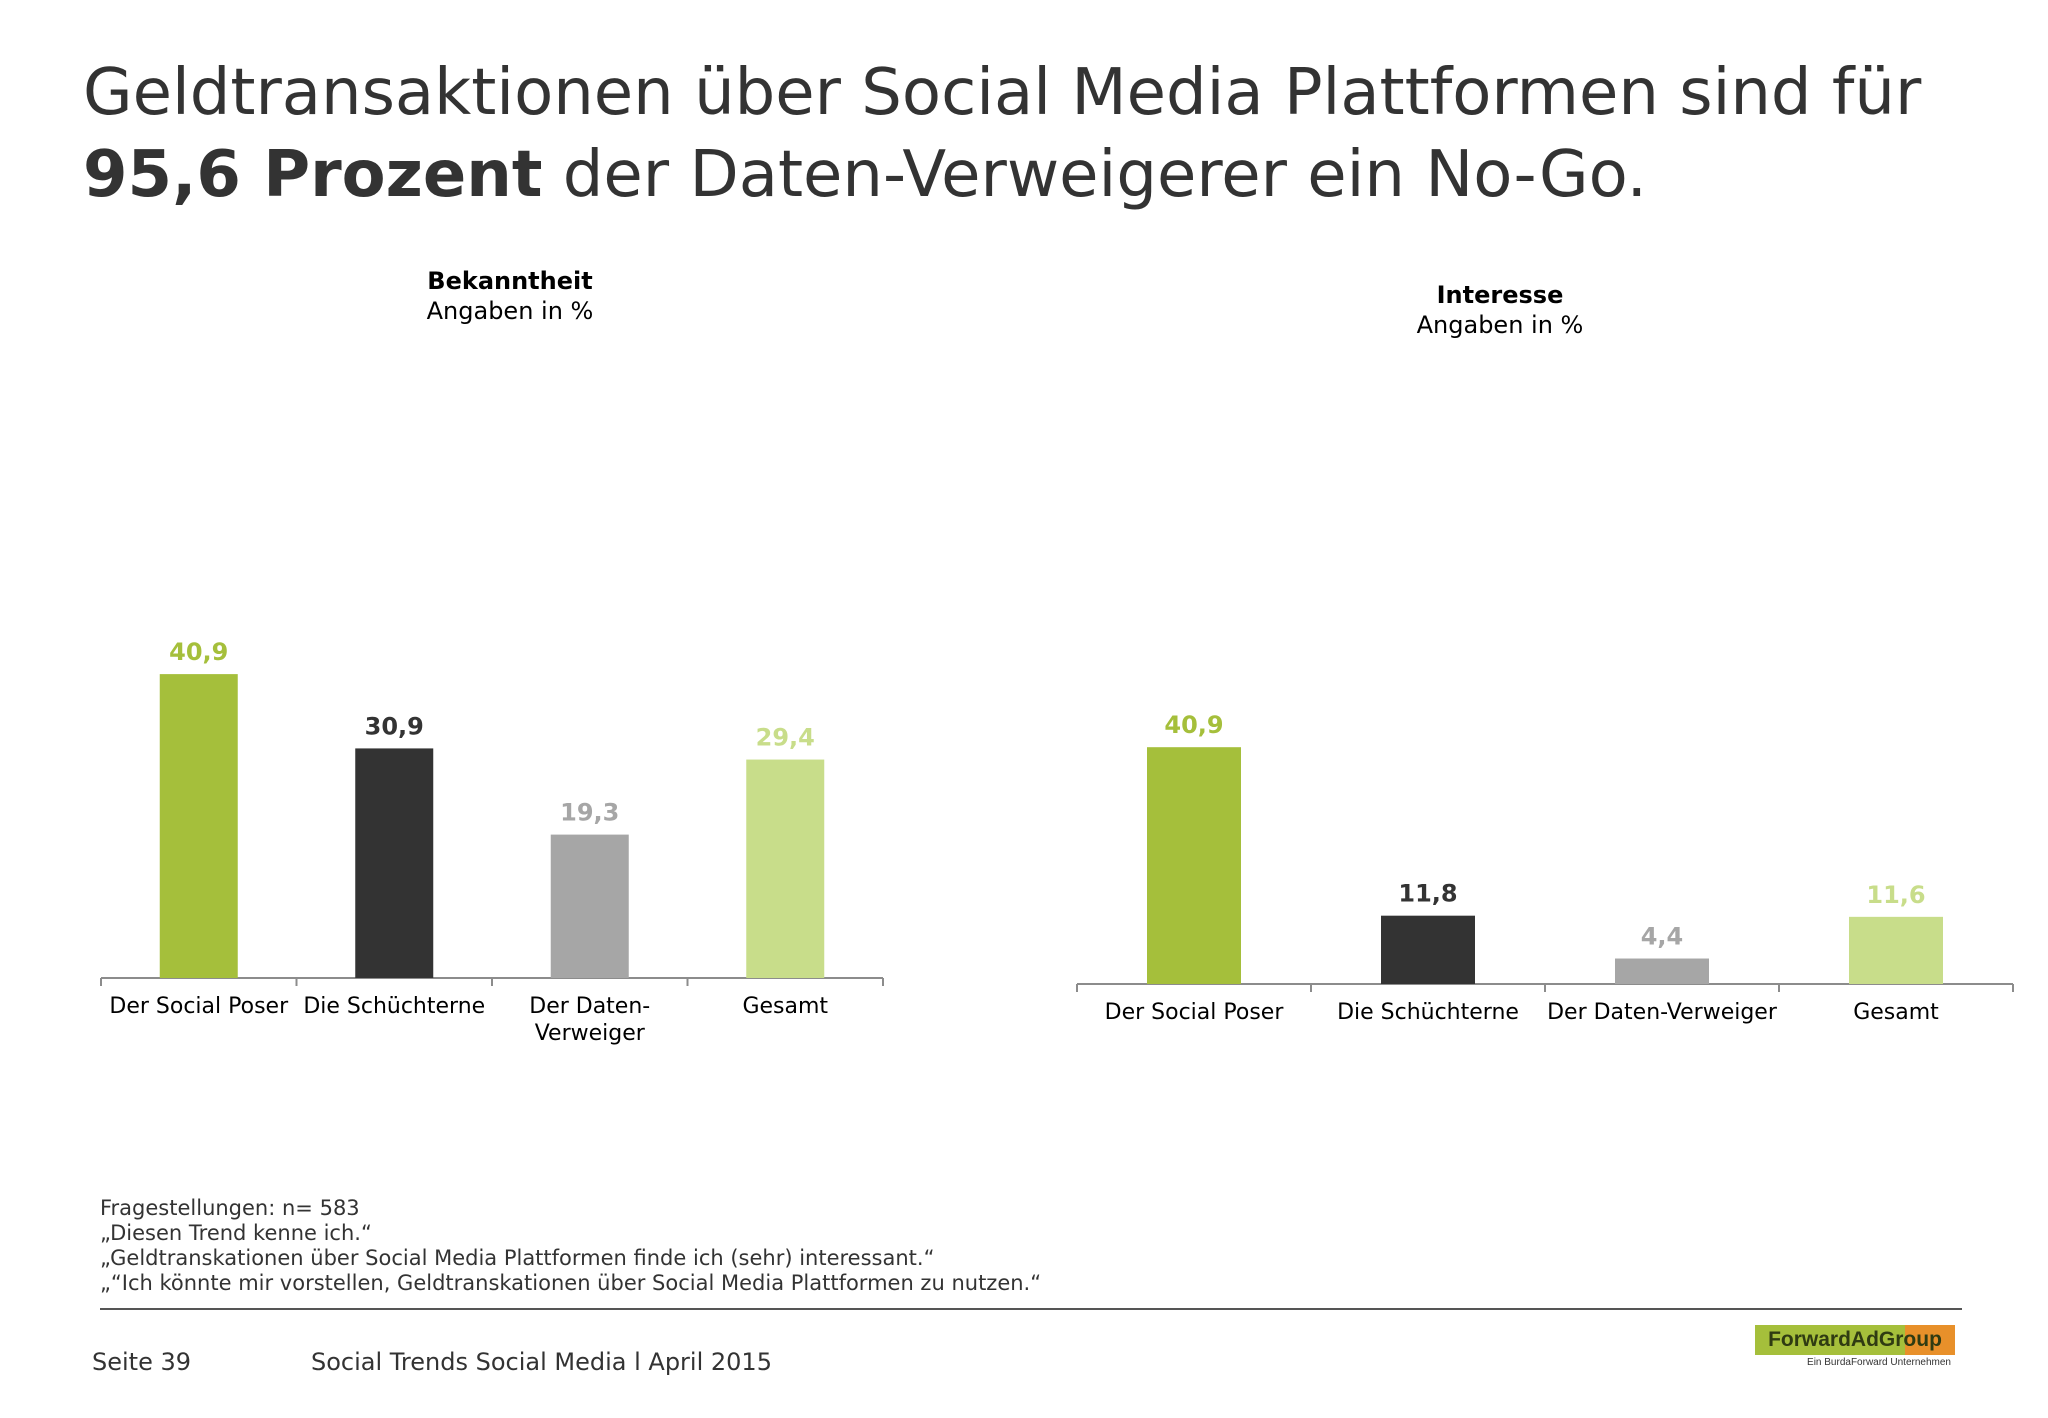 This screenshot has width=2048, height=1418. What do you see at coordinates (1427, 894) in the screenshot?
I see `data-label: 11,8` at bounding box center [1427, 894].